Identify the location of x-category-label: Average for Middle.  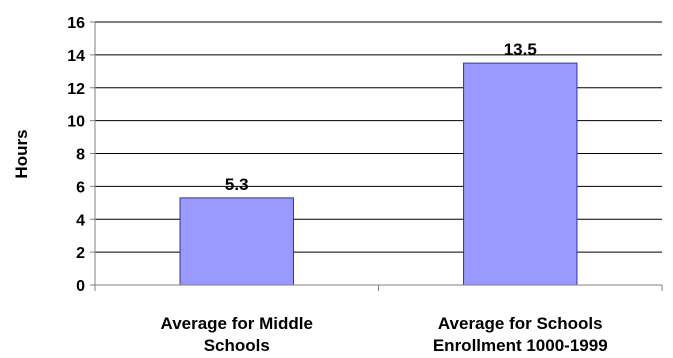
(237, 323).